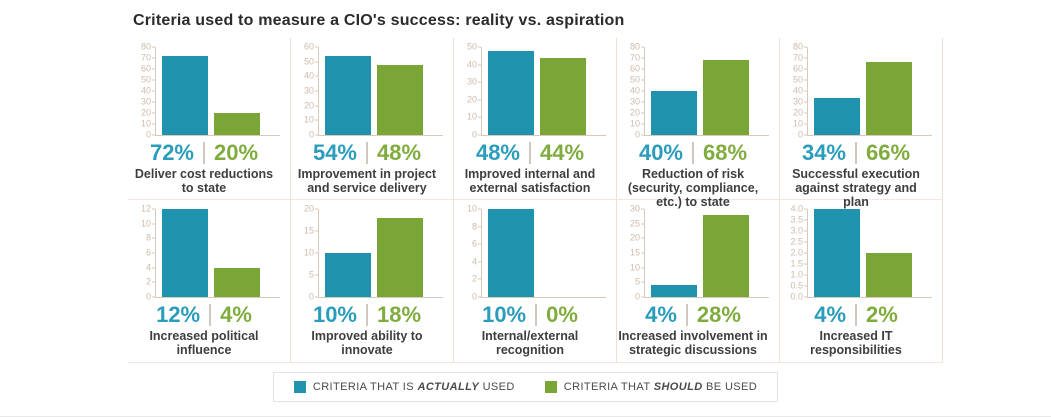  What do you see at coordinates (204, 181) in the screenshot?
I see `panel-caption: Deliver cost reductions to state` at bounding box center [204, 181].